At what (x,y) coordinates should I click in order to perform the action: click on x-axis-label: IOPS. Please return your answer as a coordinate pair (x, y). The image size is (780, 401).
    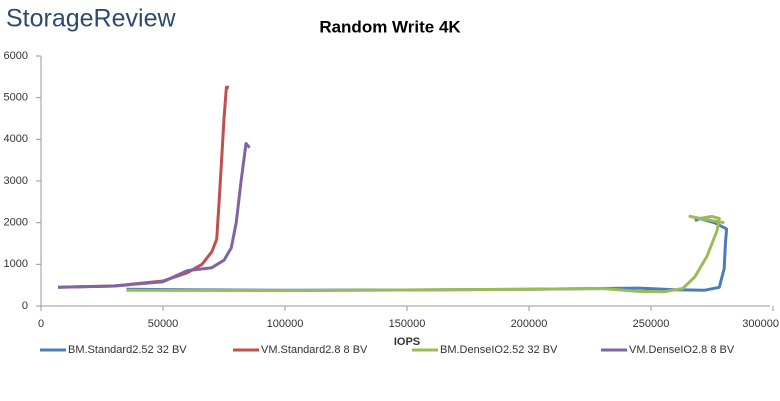
    Looking at the image, I should click on (407, 342).